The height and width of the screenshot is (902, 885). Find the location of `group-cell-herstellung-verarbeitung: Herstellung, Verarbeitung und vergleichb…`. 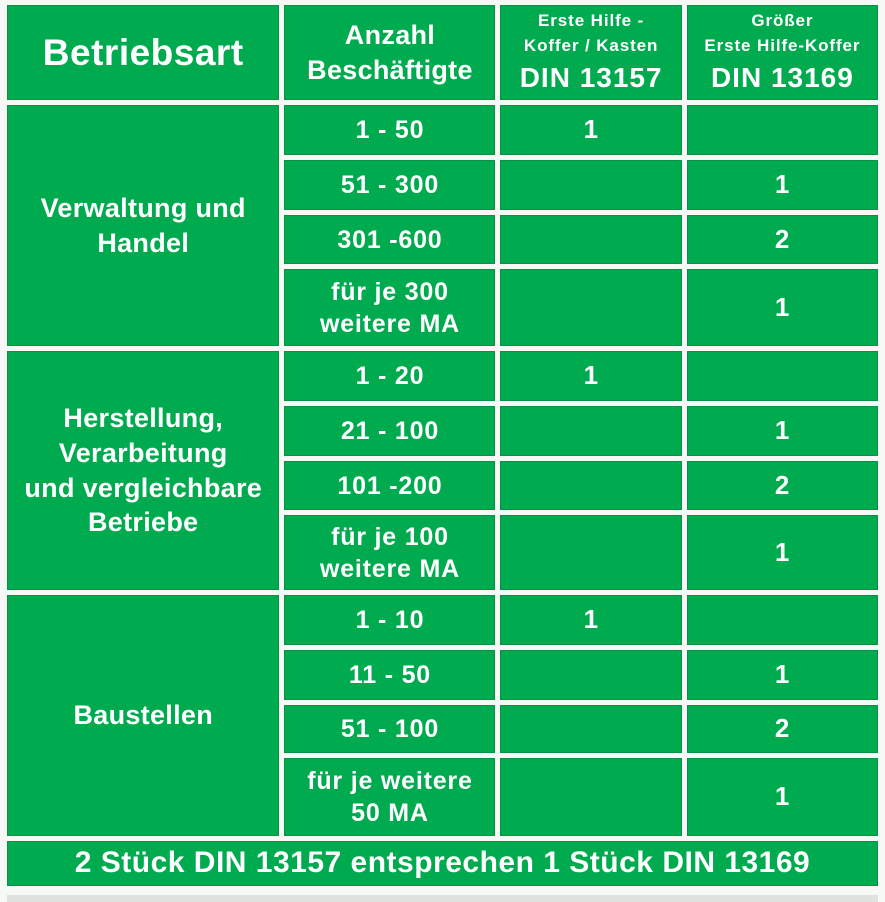

group-cell-herstellung-verarbeitung: Herstellung, Verarbeitung und vergleichb… is located at coordinates (143, 470).